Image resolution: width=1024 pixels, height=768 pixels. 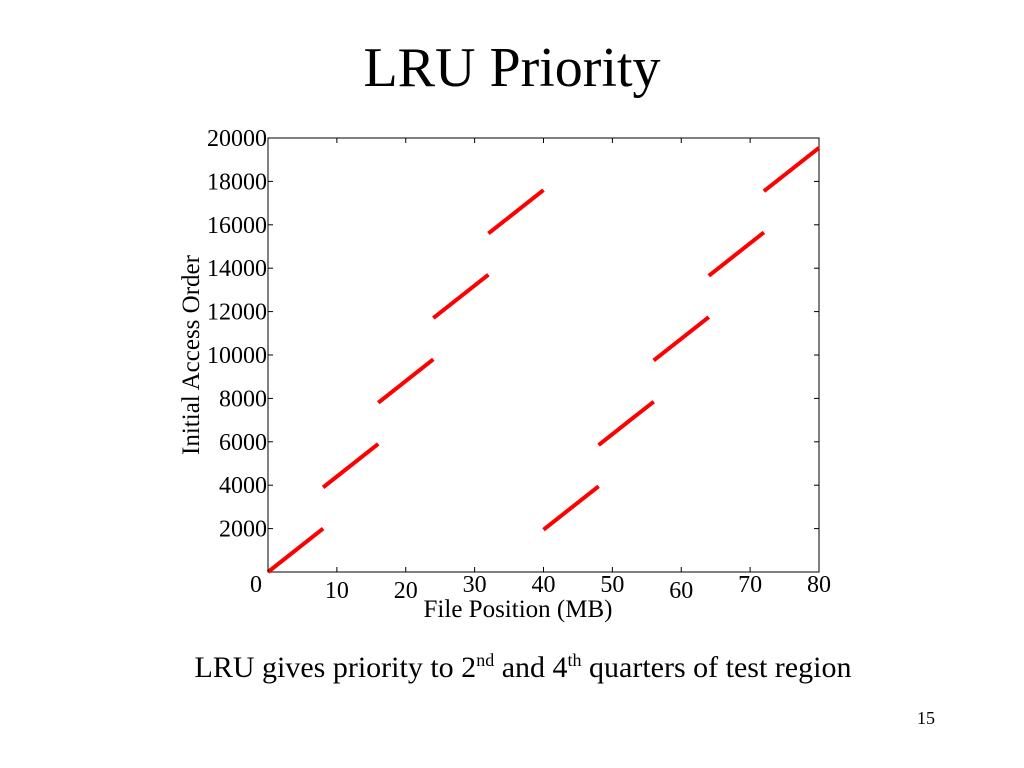 What do you see at coordinates (716, 667) in the screenshot?
I see `caption-text-3: quarters of test region` at bounding box center [716, 667].